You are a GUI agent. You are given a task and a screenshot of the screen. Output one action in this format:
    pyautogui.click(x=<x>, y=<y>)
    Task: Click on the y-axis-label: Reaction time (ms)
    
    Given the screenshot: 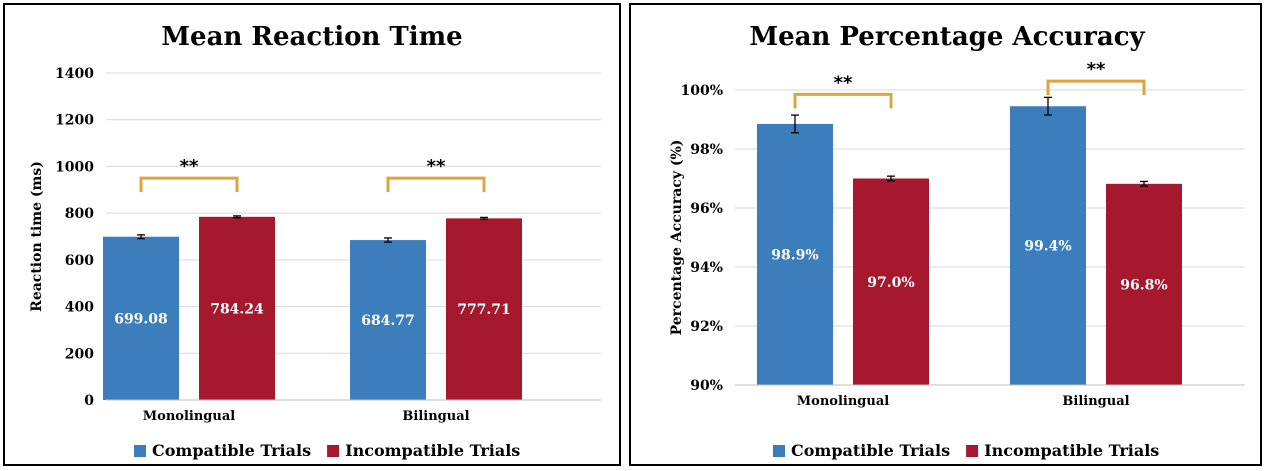 What is the action you would take?
    pyautogui.click(x=37, y=236)
    